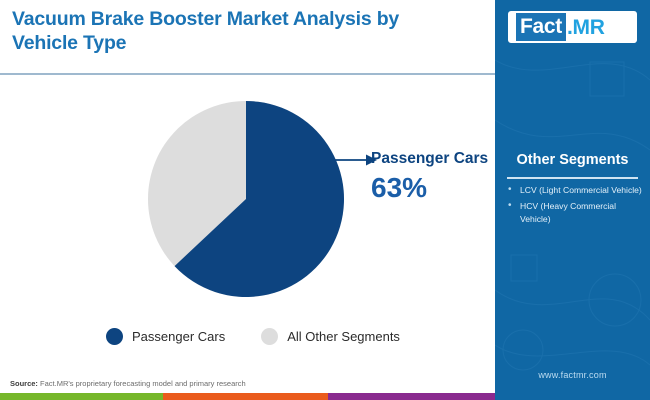 The width and height of the screenshot is (650, 400). Describe the element at coordinates (343, 336) in the screenshot. I see `legend-label: All Other Segments` at that location.